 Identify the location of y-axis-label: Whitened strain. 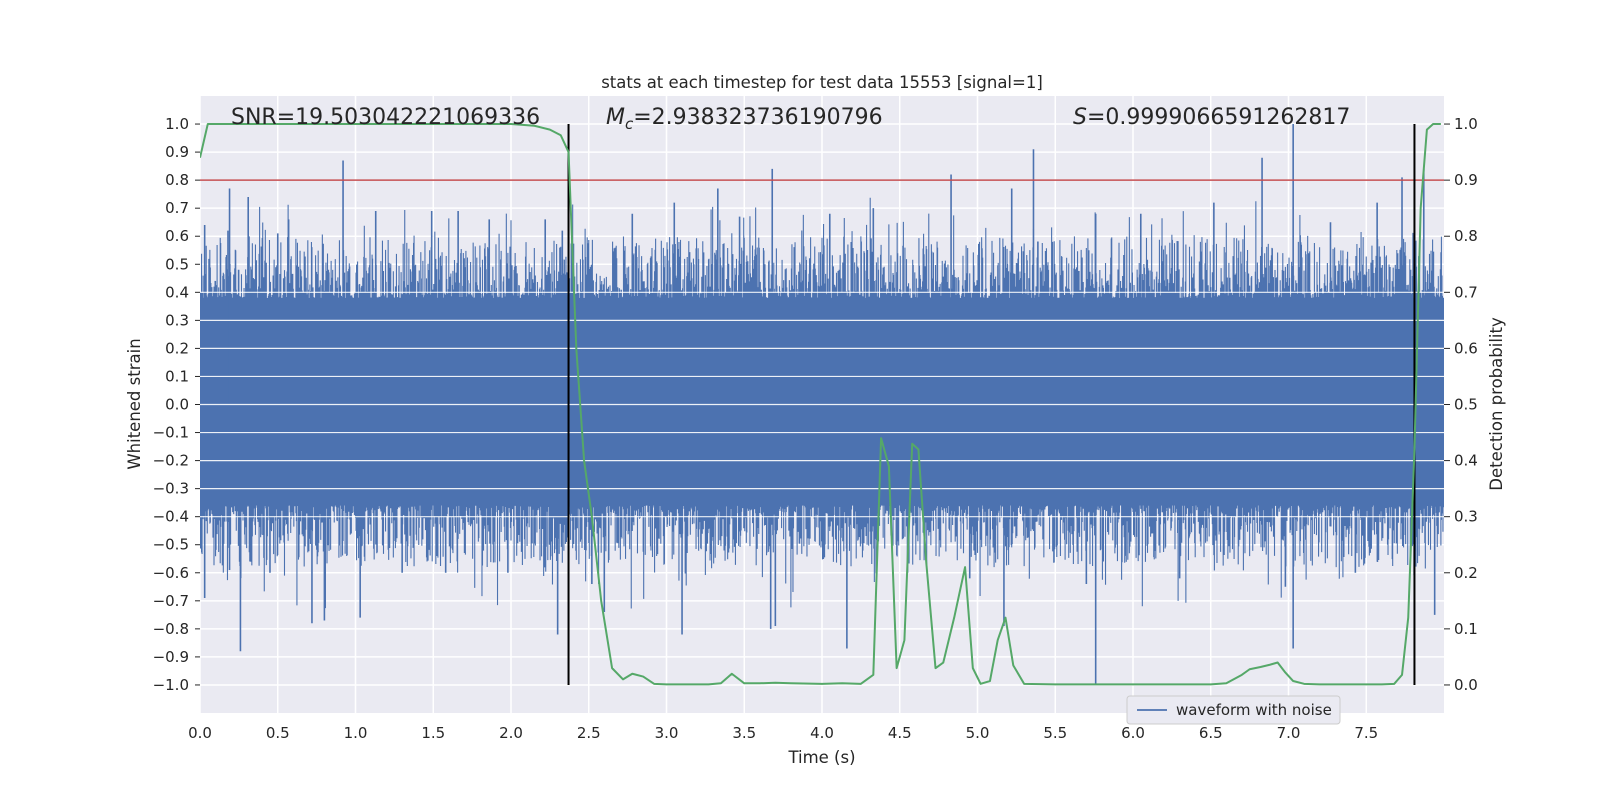
(134, 403).